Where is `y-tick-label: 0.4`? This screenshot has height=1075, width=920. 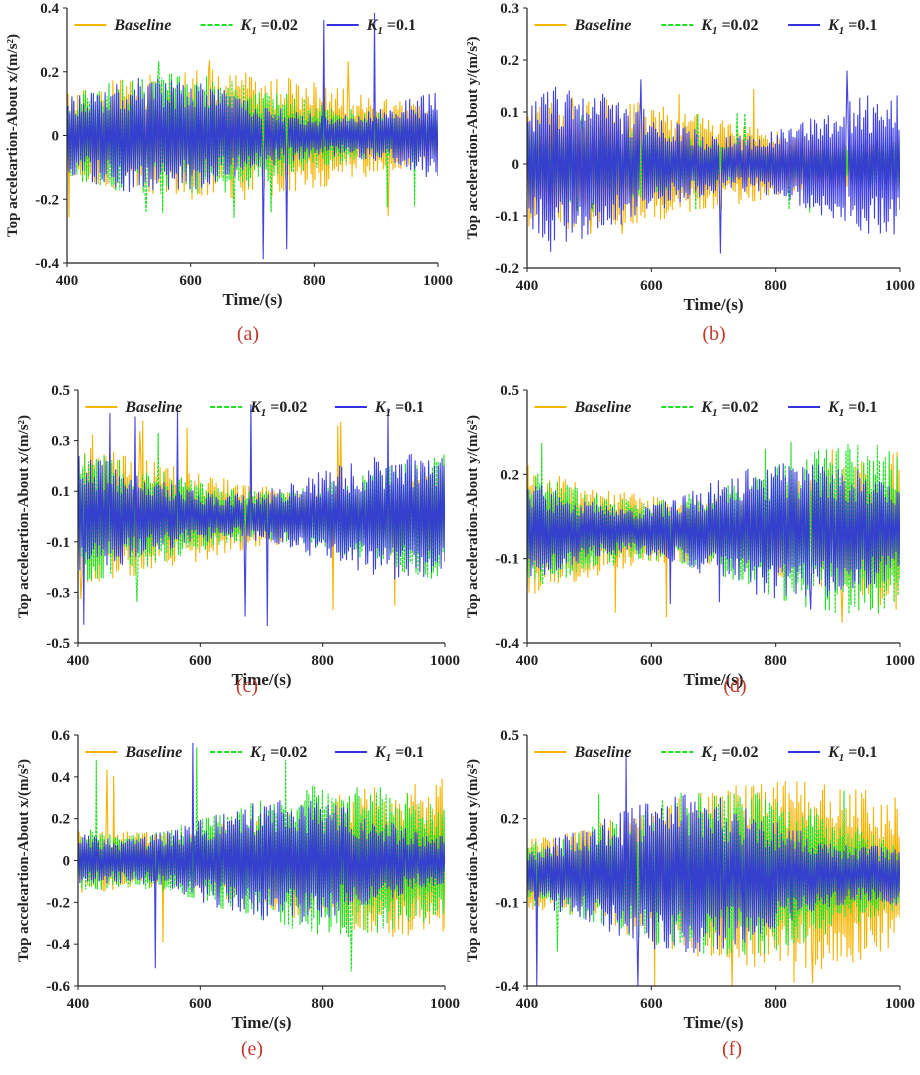
y-tick-label: 0.4 is located at coordinates (60, 778).